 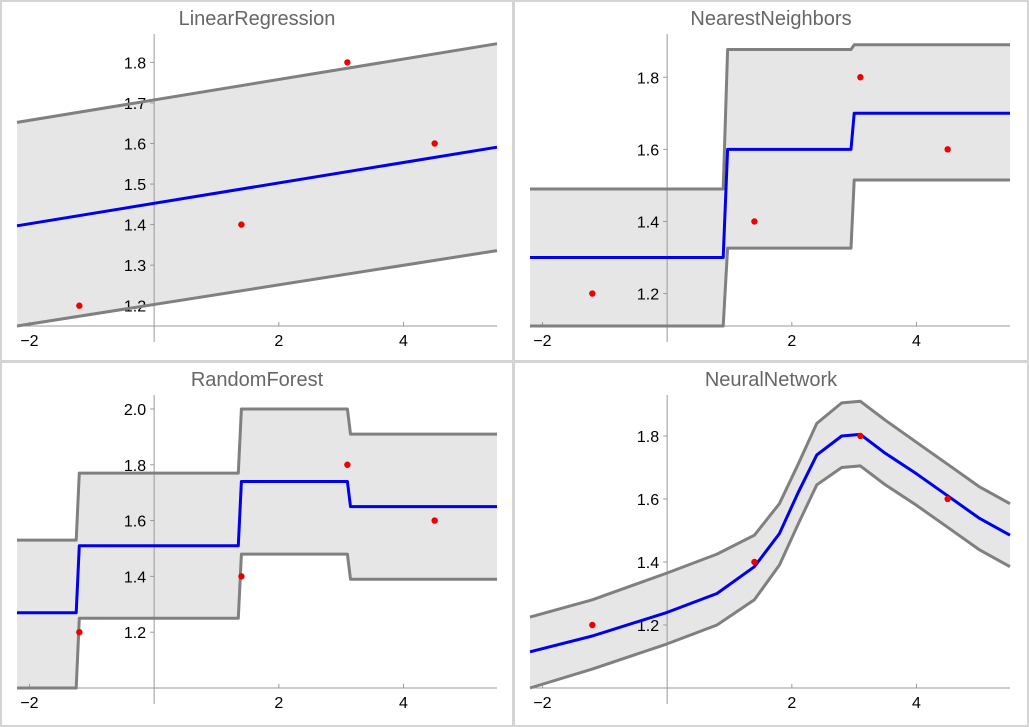 What do you see at coordinates (135, 266) in the screenshot?
I see `y-tick-label: 1.3` at bounding box center [135, 266].